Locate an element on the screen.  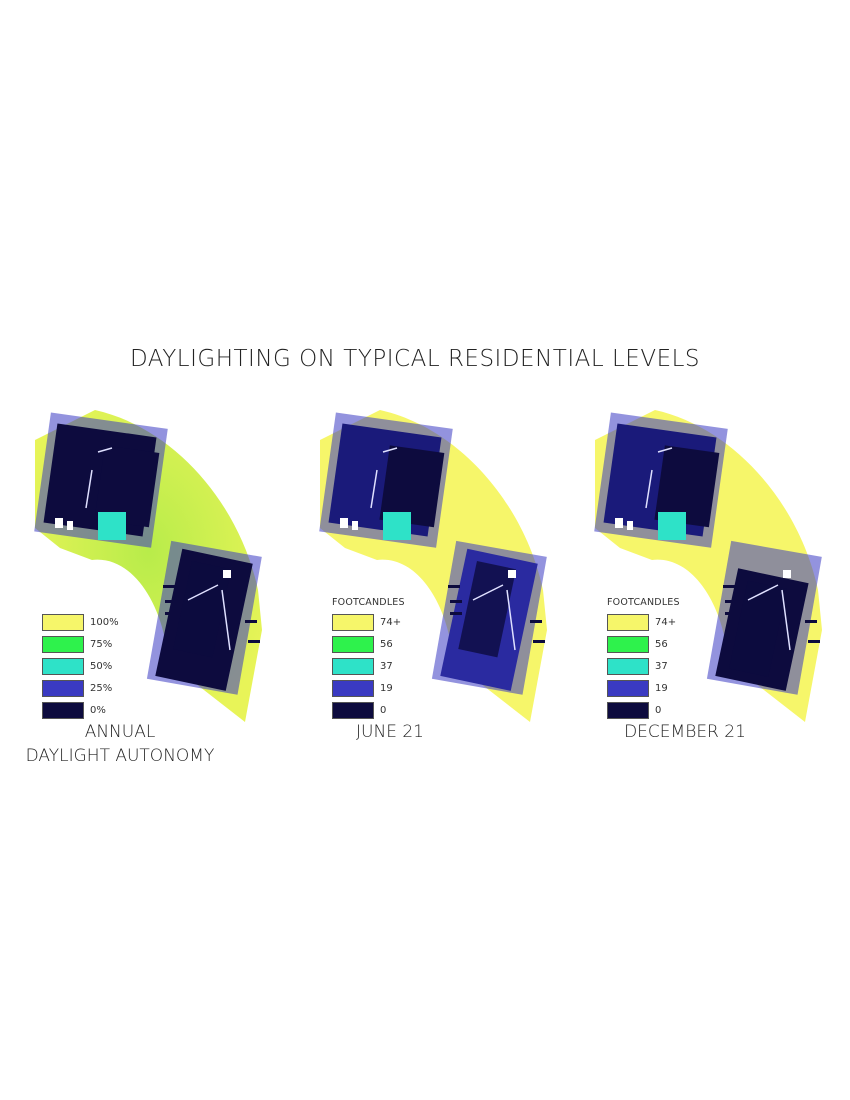
floorplate-annual is located at coordinates (148, 566).